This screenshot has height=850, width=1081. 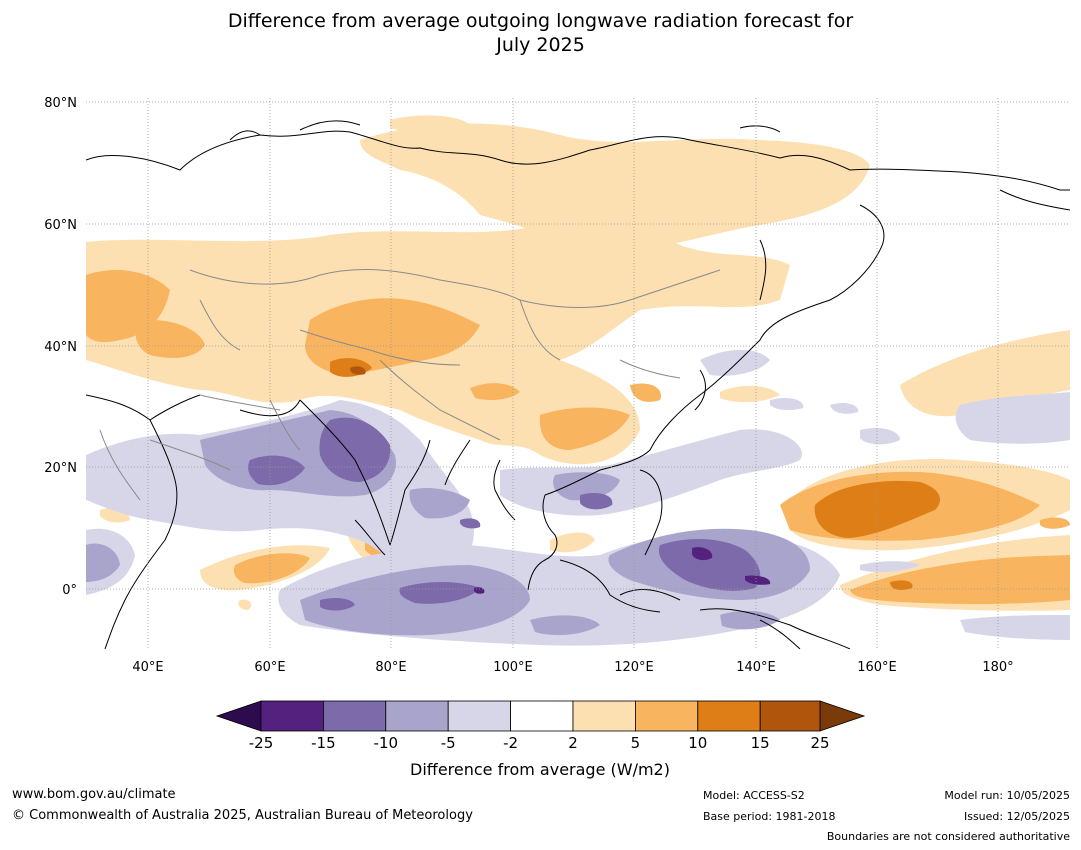 I want to click on lon-label-140e: 140°E, so click(x=756, y=667).